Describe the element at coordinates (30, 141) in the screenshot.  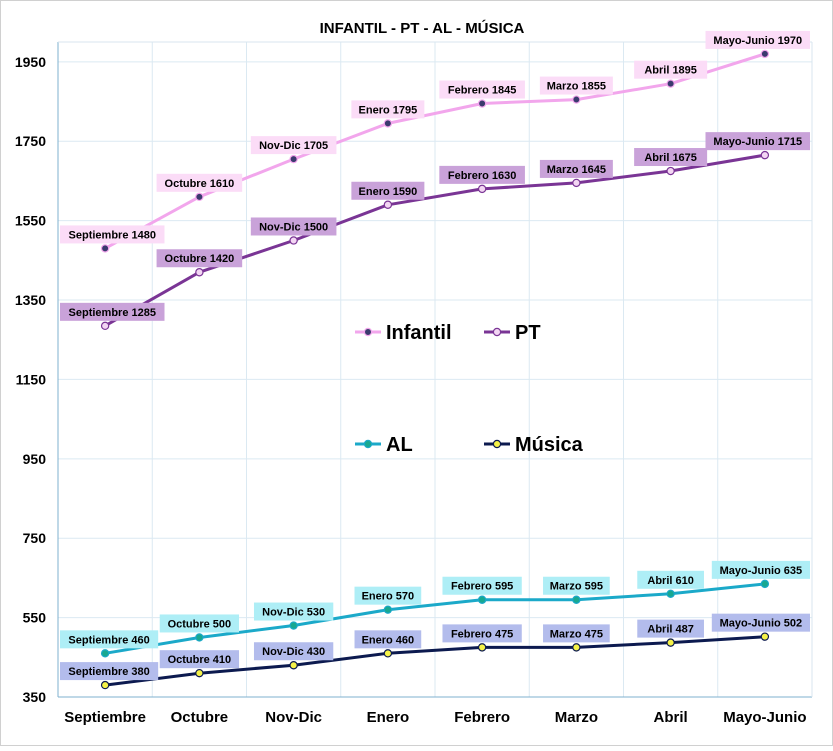
I see `y-tick-label: 1750` at that location.